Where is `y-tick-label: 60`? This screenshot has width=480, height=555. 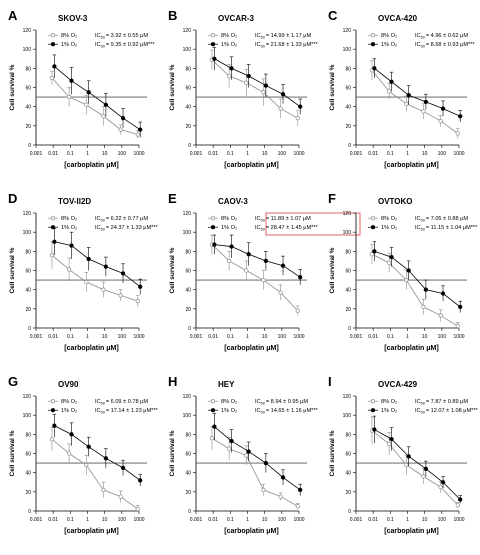
y-tick-label: 60 is located at coordinates (188, 455).